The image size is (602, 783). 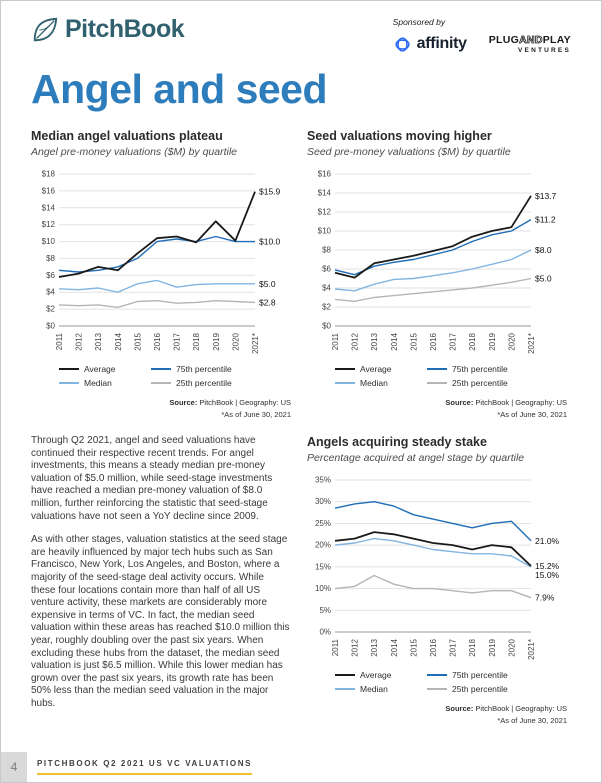 What do you see at coordinates (529, 40) in the screenshot?
I see `plugandplay-wordmark: PLUG AND PLAY` at bounding box center [529, 40].